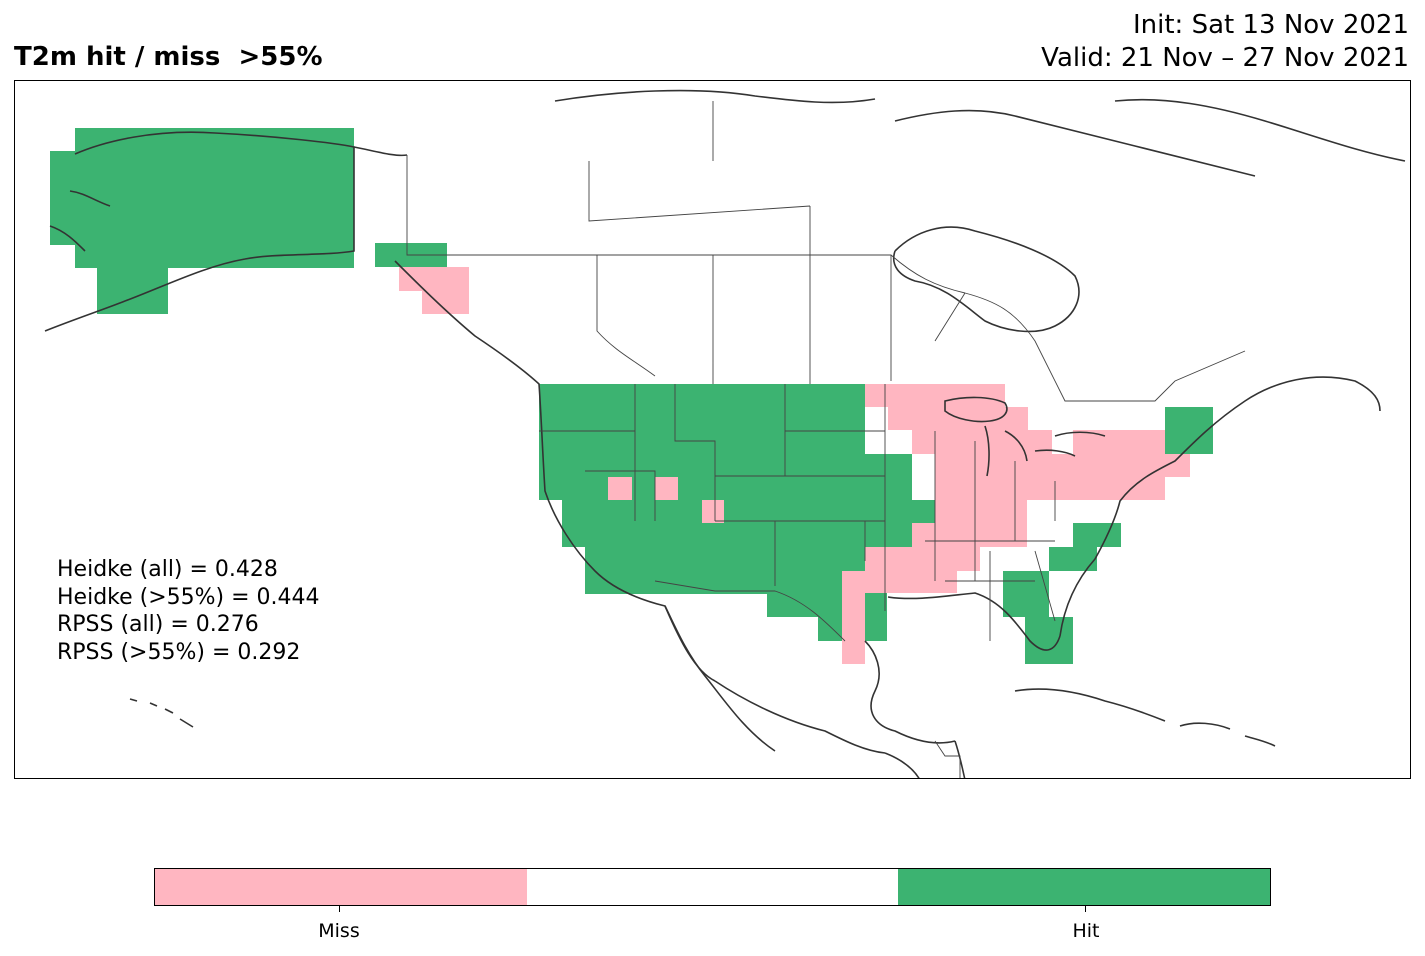  What do you see at coordinates (179, 652) in the screenshot?
I see `rpss-55: RPSS (>55%) = 0.292` at bounding box center [179, 652].